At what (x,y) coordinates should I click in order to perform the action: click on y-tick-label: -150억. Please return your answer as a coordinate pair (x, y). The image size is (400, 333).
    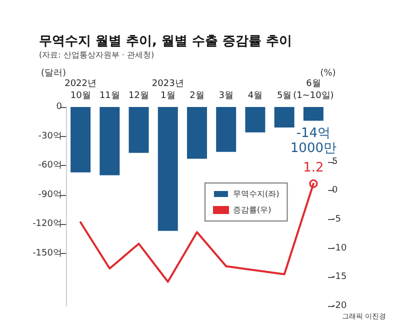
    Looking at the image, I should click on (47, 253).